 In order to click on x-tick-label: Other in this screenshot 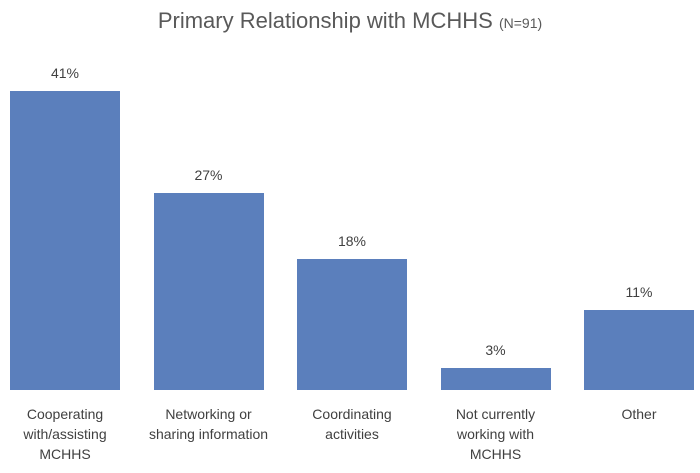, I will do `click(639, 414)`.